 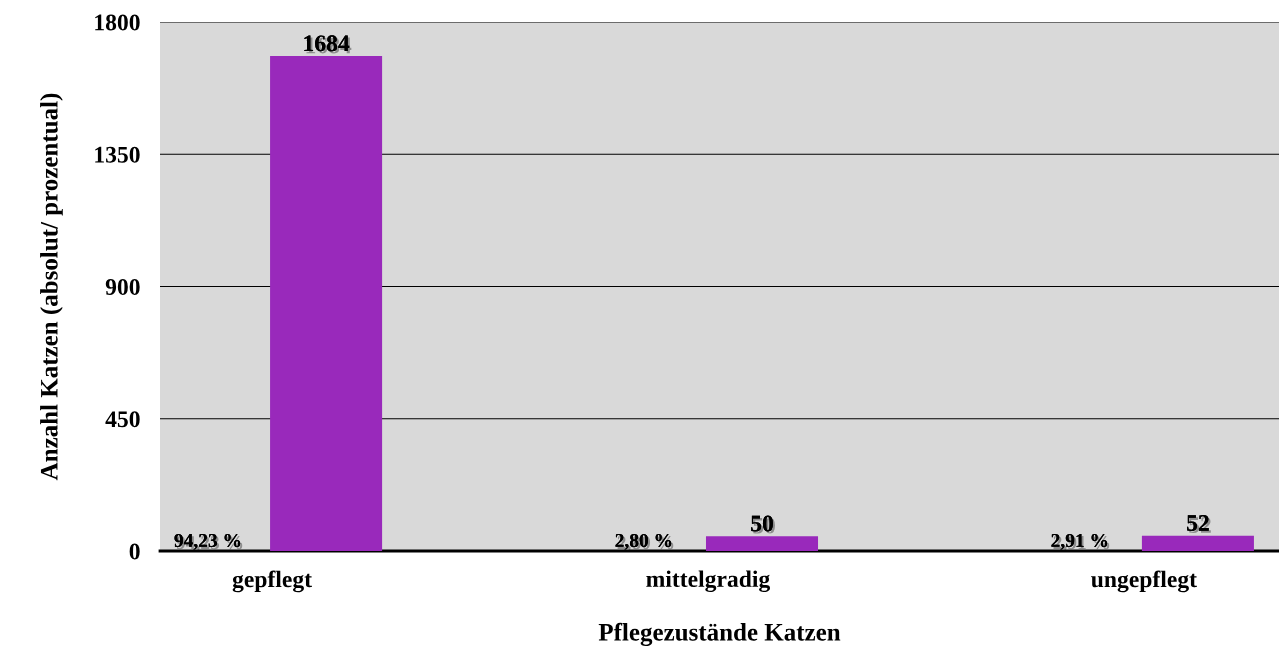 I want to click on data-label: 50, so click(x=763, y=524).